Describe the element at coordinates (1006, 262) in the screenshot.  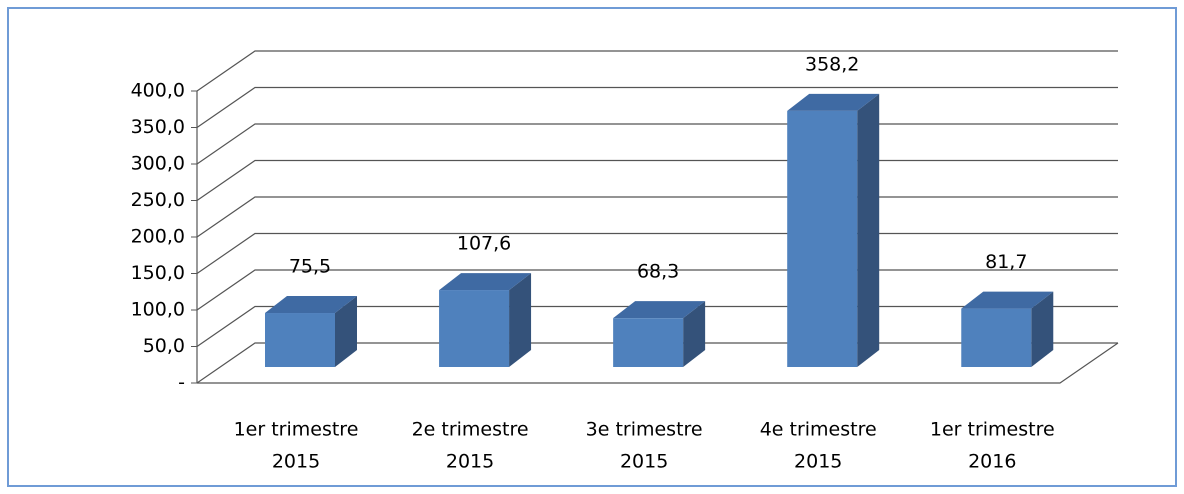
I see `value-label: 81,7` at that location.